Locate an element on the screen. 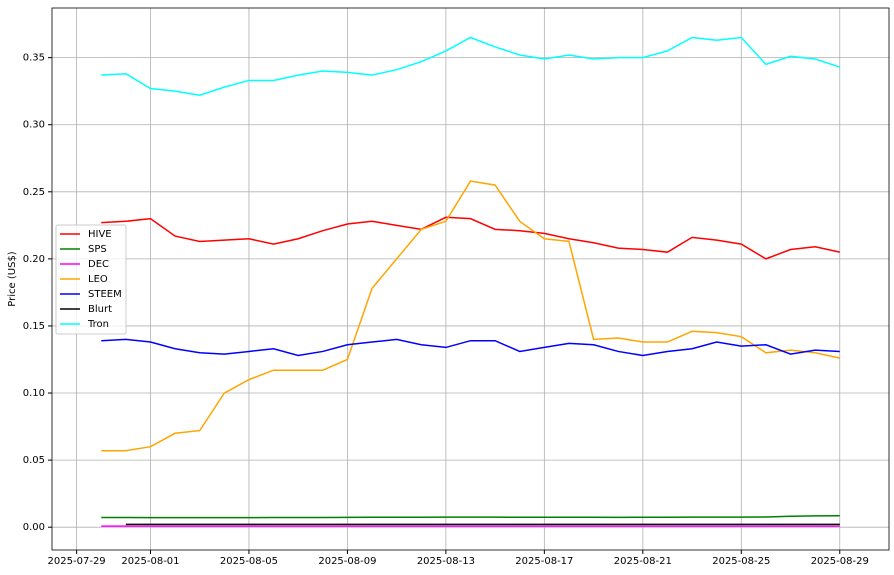  x-tick-label: 2025-08-17 is located at coordinates (544, 561).